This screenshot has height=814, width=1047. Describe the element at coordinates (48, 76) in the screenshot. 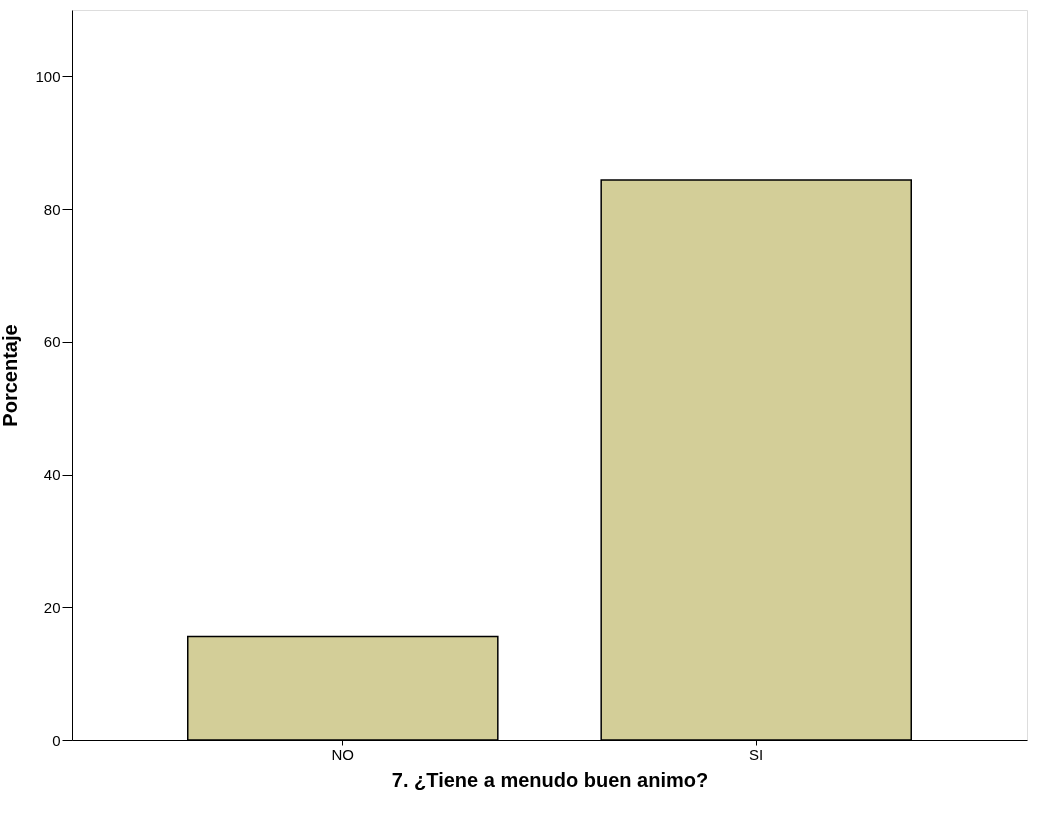

I see `y-tick-label: 100` at that location.